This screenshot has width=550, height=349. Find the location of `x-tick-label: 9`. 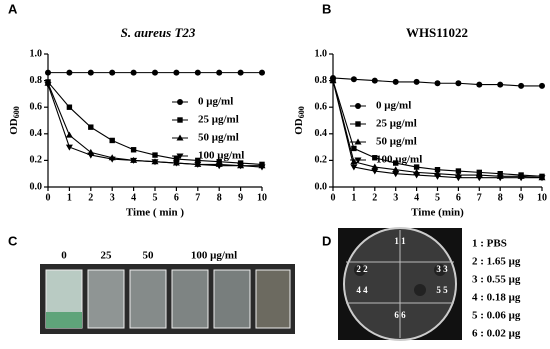

x-tick-label: 9 is located at coordinates (521, 197).